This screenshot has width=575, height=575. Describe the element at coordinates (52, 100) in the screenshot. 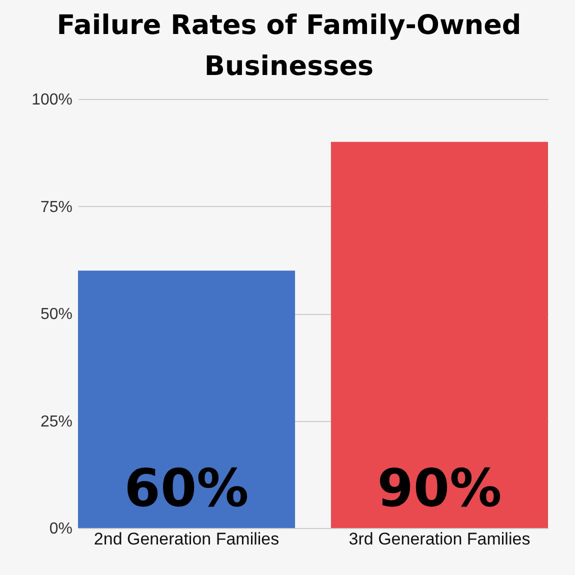

I see `y-tick-label: 100%` at that location.